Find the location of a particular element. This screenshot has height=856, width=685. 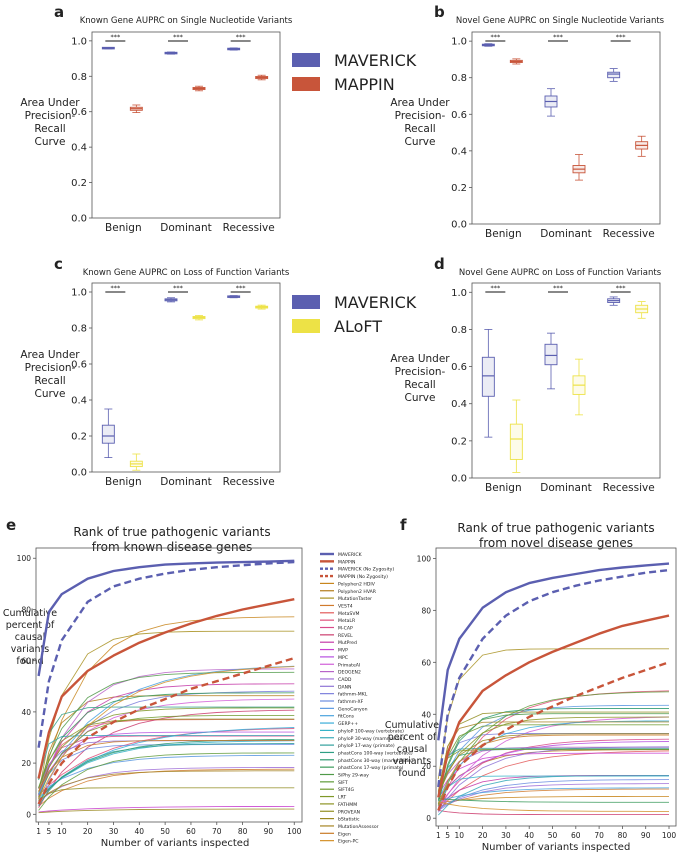

legend-label: Polyphen2 HDIV is located at coordinates (357, 584).